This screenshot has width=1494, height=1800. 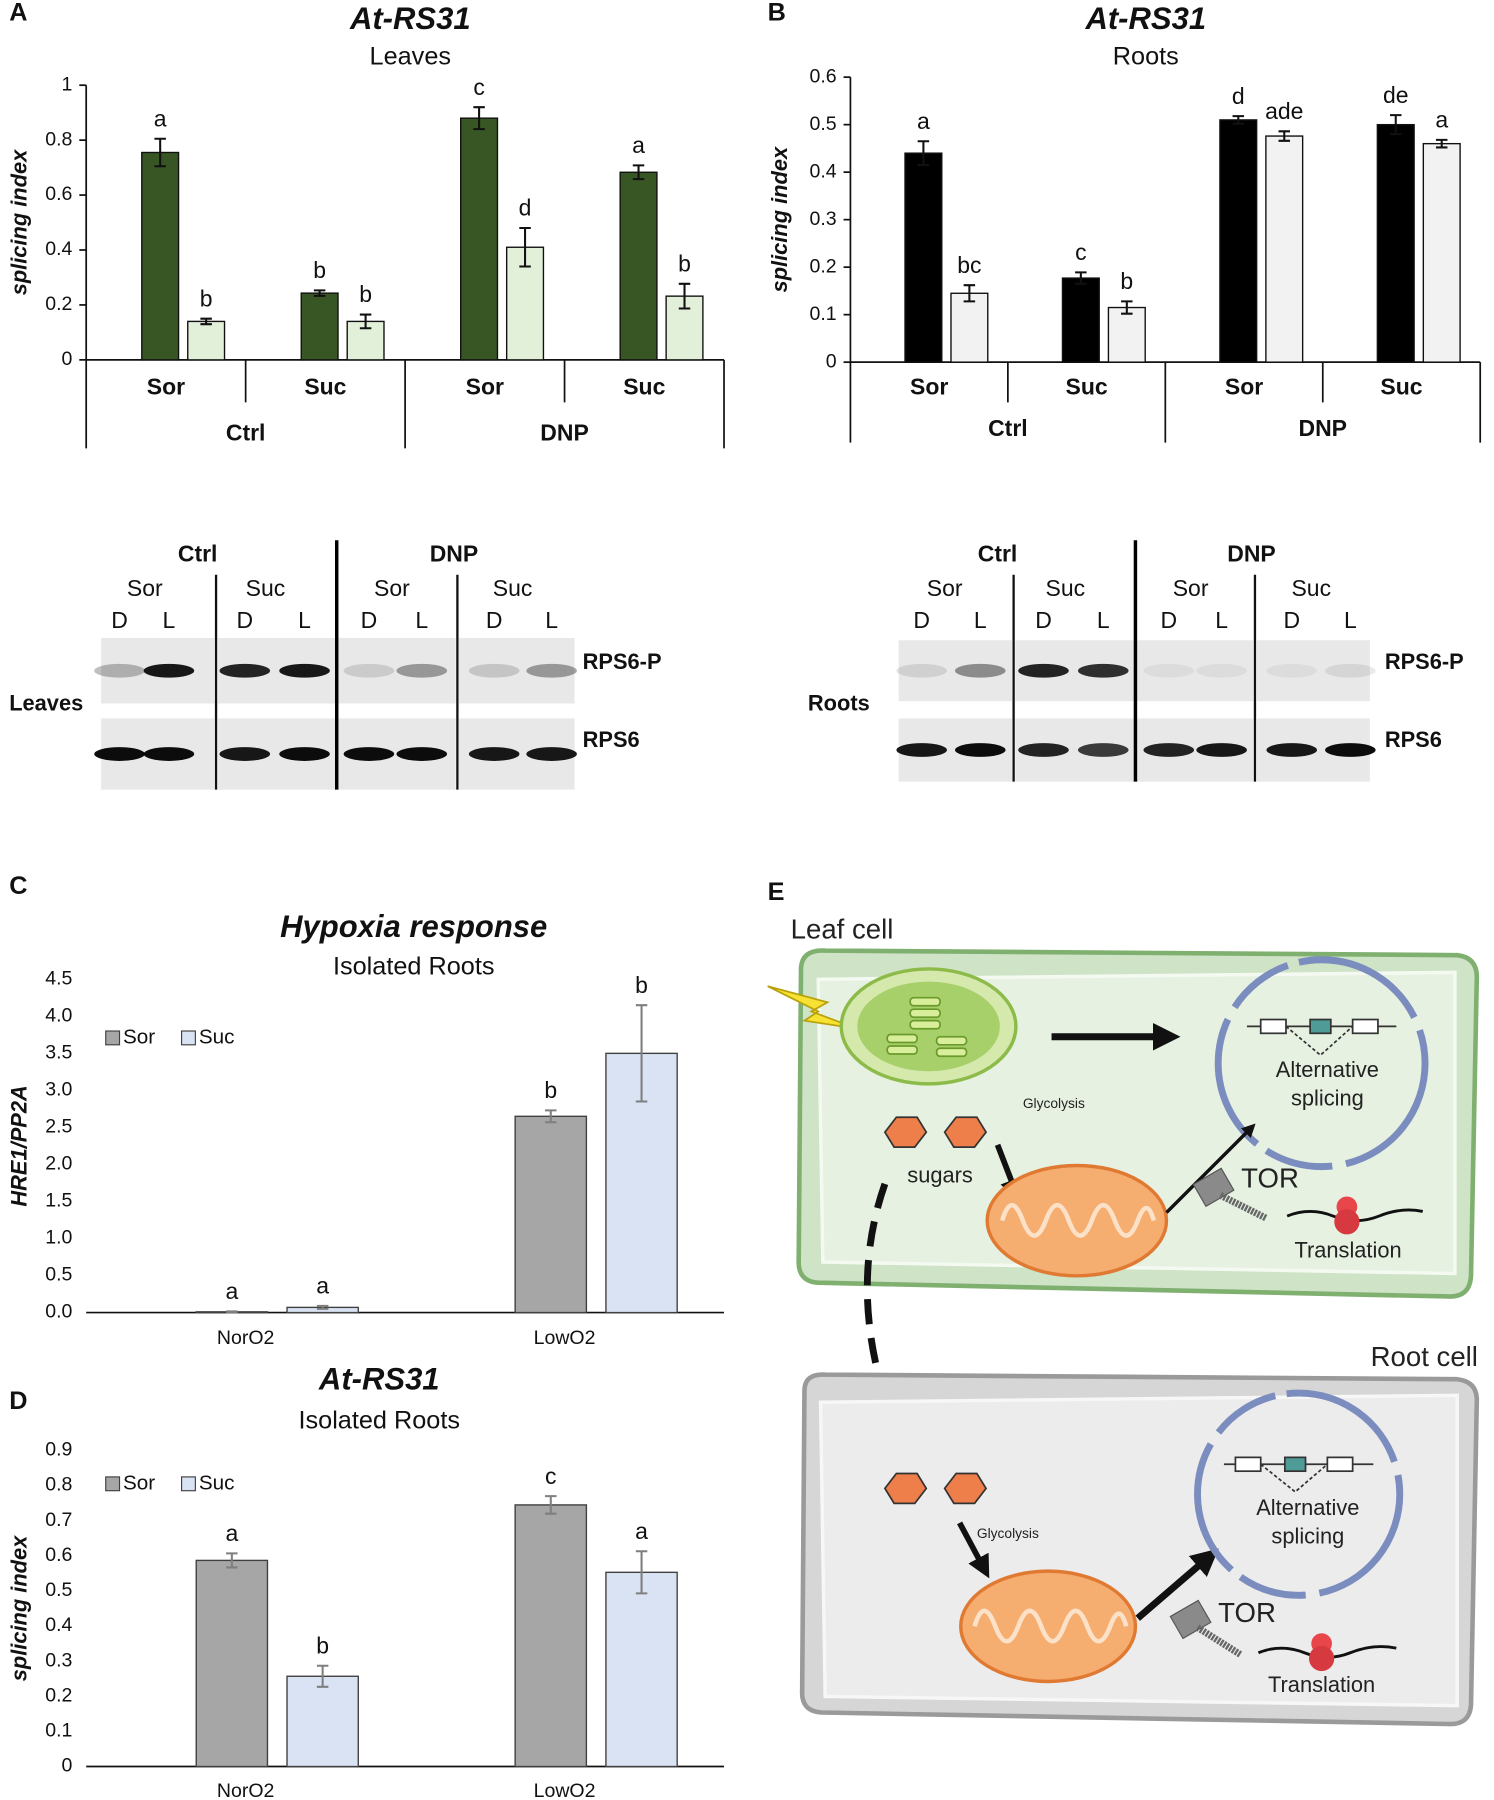 I want to click on legend-label: Sor, so click(x=139, y=1482).